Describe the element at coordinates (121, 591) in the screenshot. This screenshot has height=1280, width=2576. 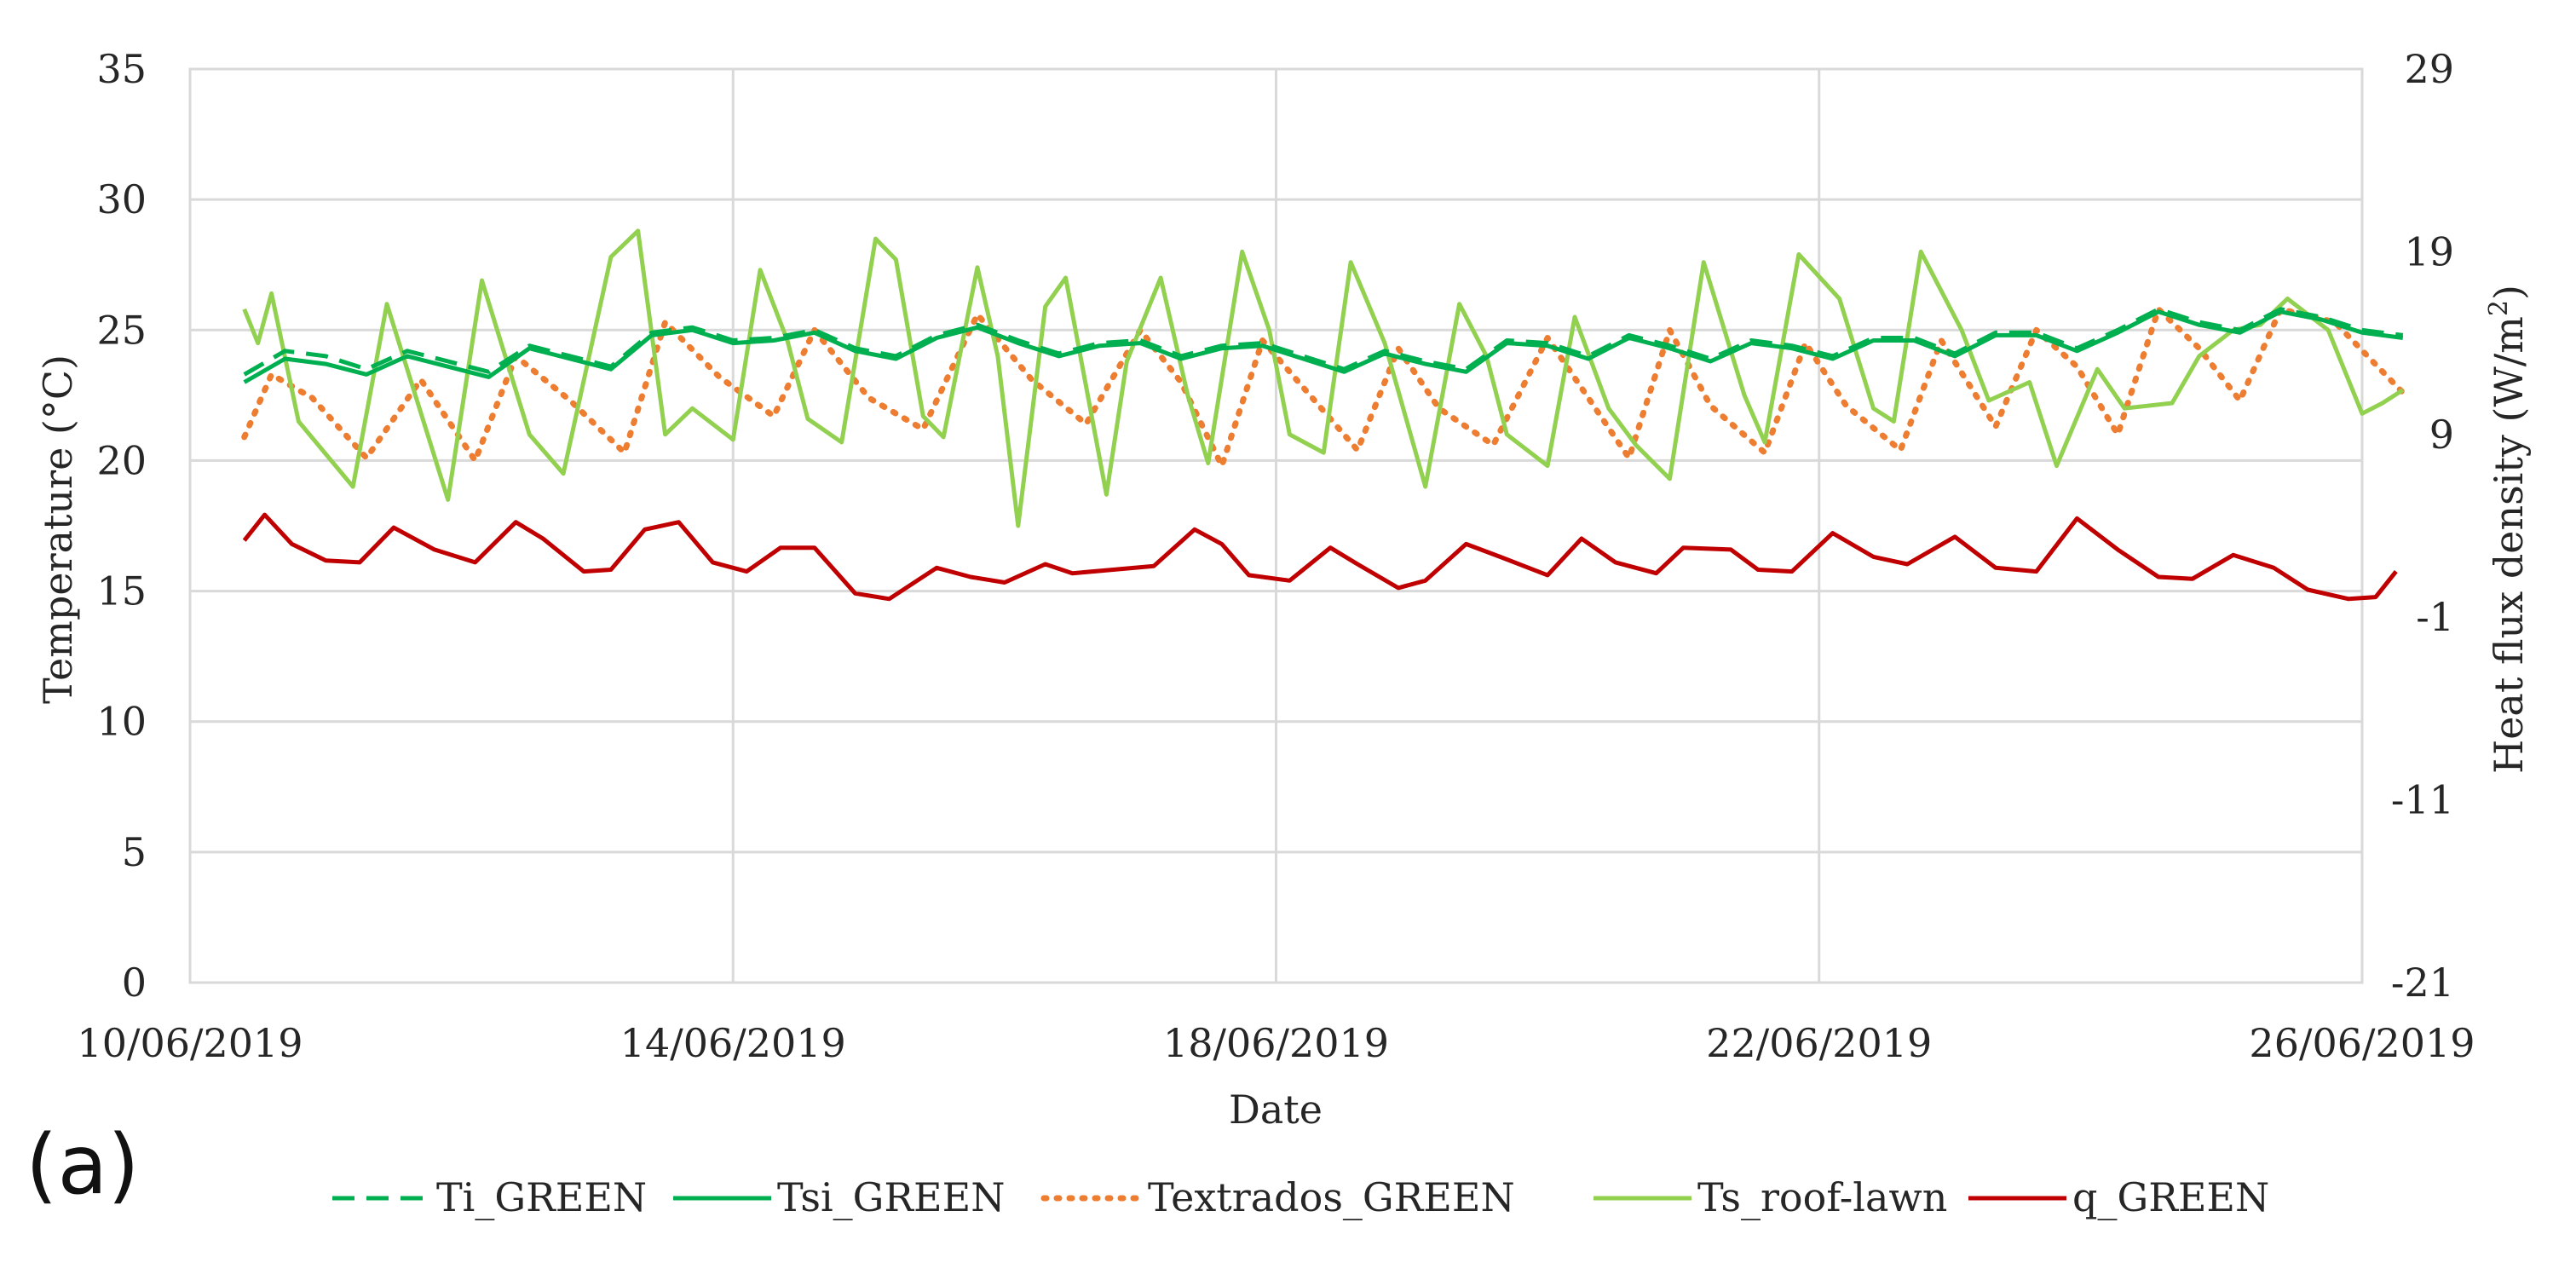
I see `y-tick-label: 15` at that location.